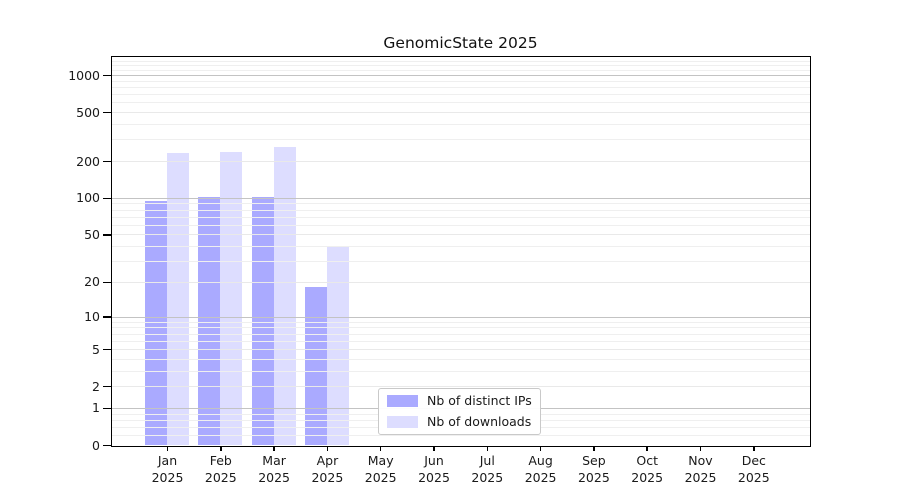 The image size is (900, 500). I want to click on y-tick-label: 1000, so click(84, 75).